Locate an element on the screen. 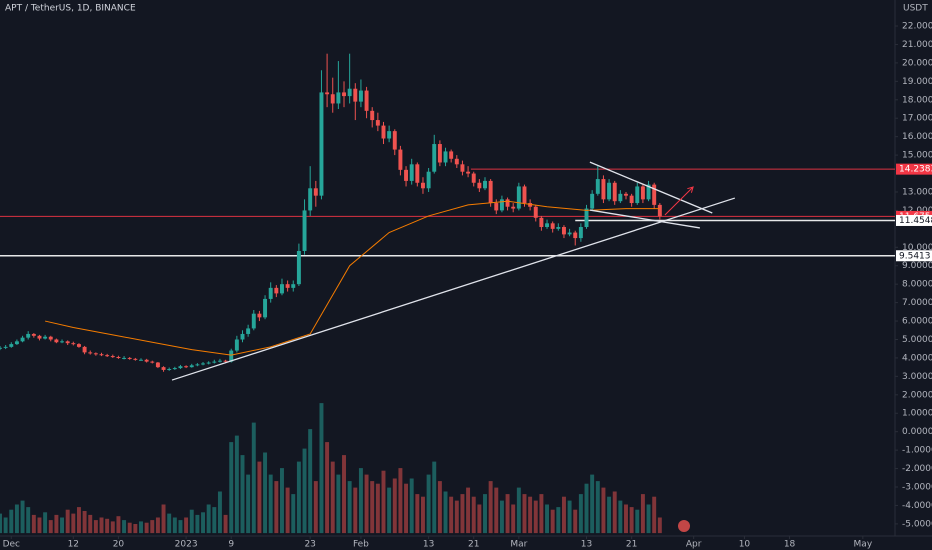 The height and width of the screenshot is (550, 932). y-tick-label: 5.0000 is located at coordinates (917, 340).